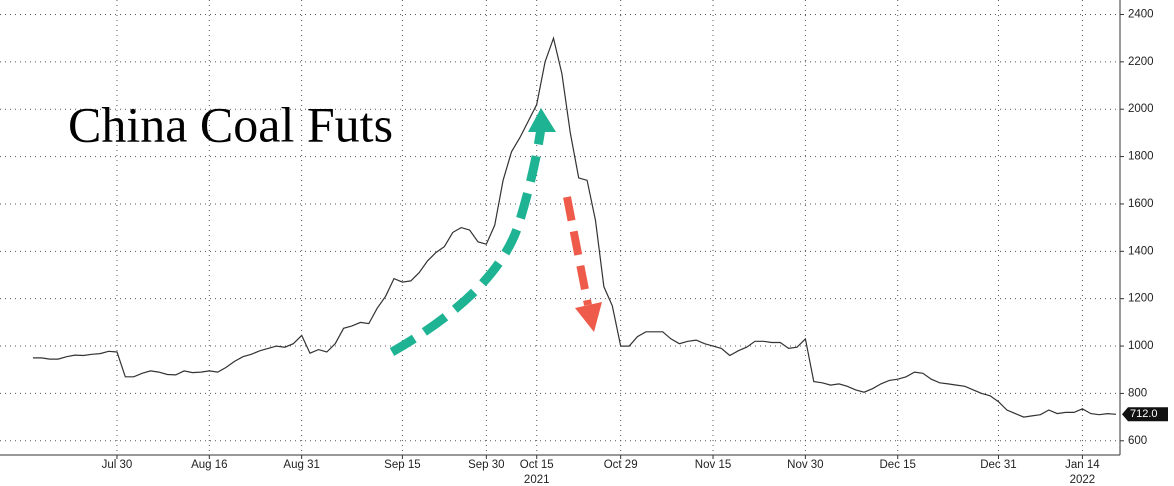  I want to click on x-tick-label: Jan 14, so click(1082, 465).